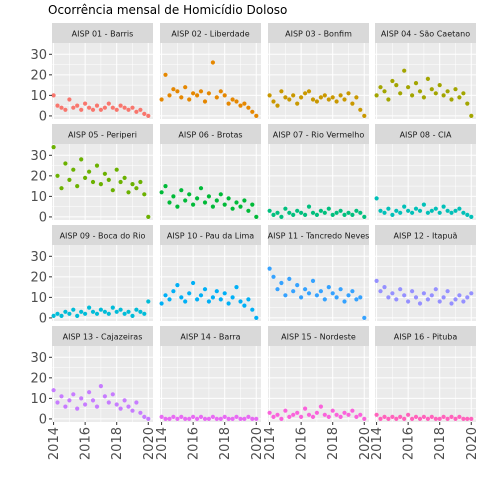  What do you see at coordinates (210, 273) in the screenshot?
I see `facet-panel: AISP 10 - Pau da Lima` at bounding box center [210, 273].